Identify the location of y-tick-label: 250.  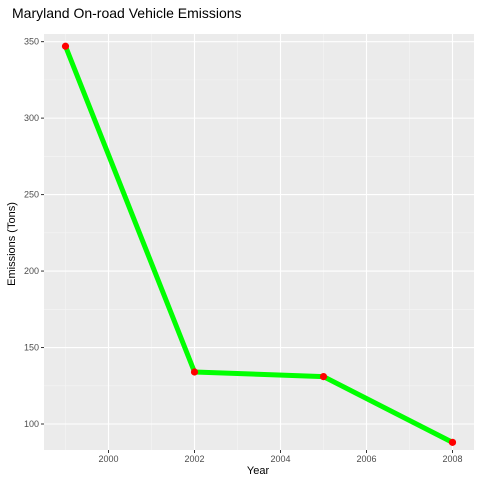
(31, 195).